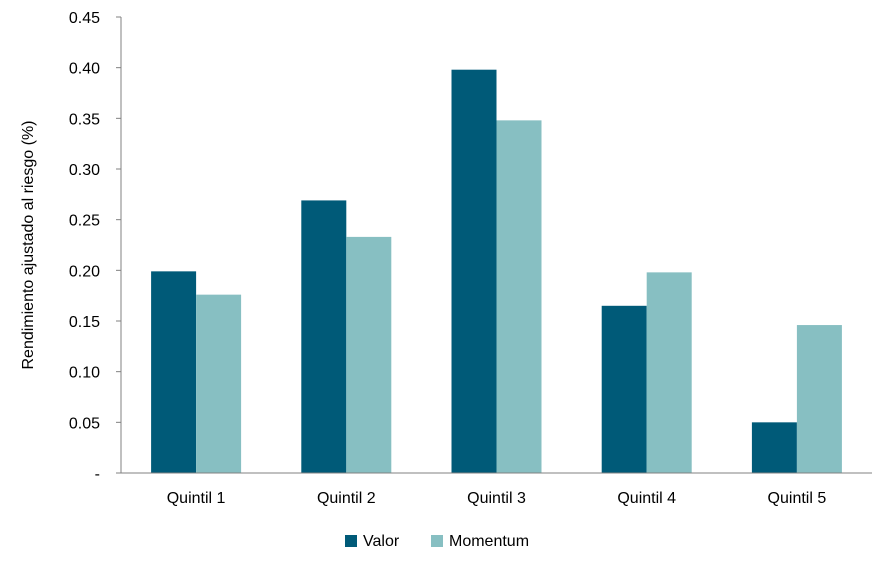 The height and width of the screenshot is (570, 892). Describe the element at coordinates (84, 119) in the screenshot. I see `y-tick-label: 0.35` at that location.